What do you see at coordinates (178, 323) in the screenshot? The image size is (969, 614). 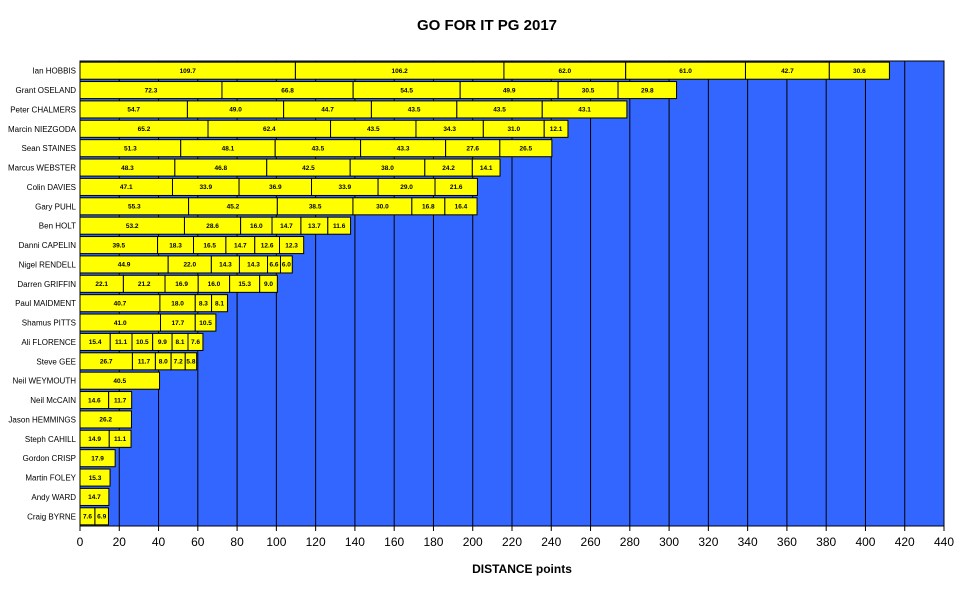 I see `segment-value-label: 17.7` at bounding box center [178, 323].